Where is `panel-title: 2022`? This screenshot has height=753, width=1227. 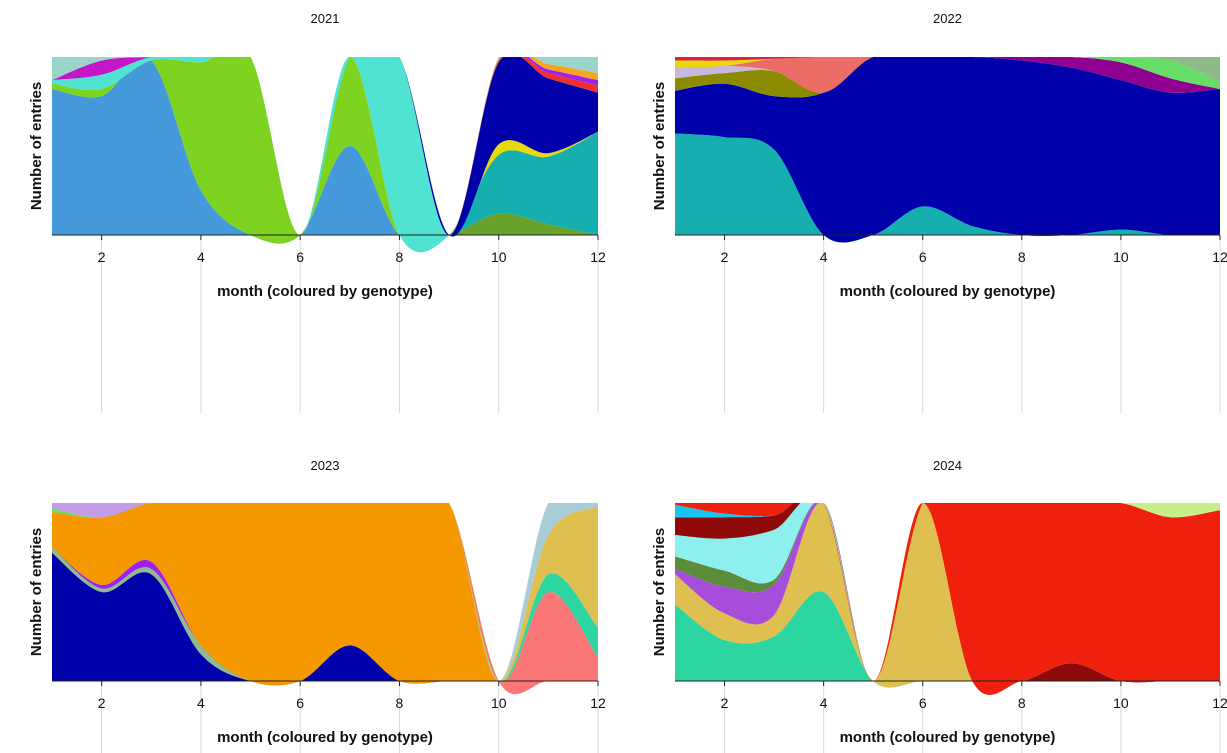
panel-title: 2022 is located at coordinates (947, 18).